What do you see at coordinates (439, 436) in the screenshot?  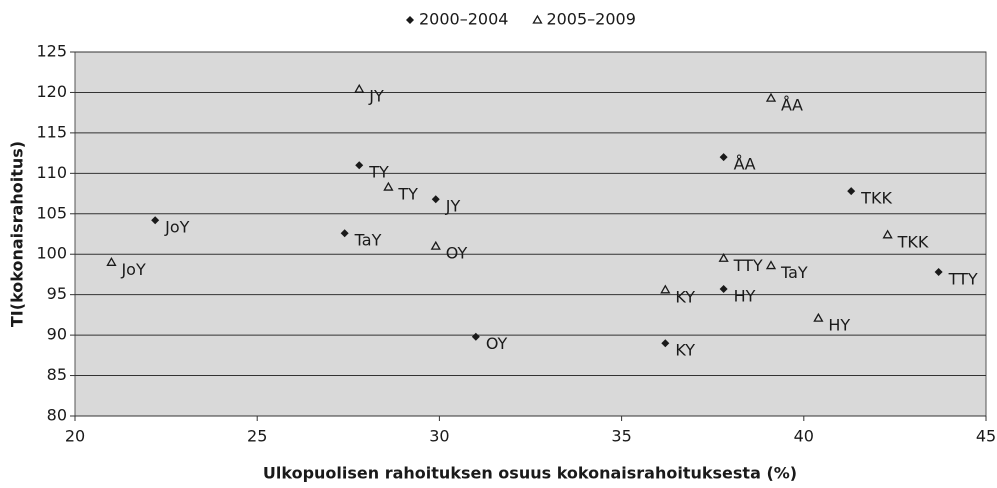 I see `x-tick-label: 30` at bounding box center [439, 436].